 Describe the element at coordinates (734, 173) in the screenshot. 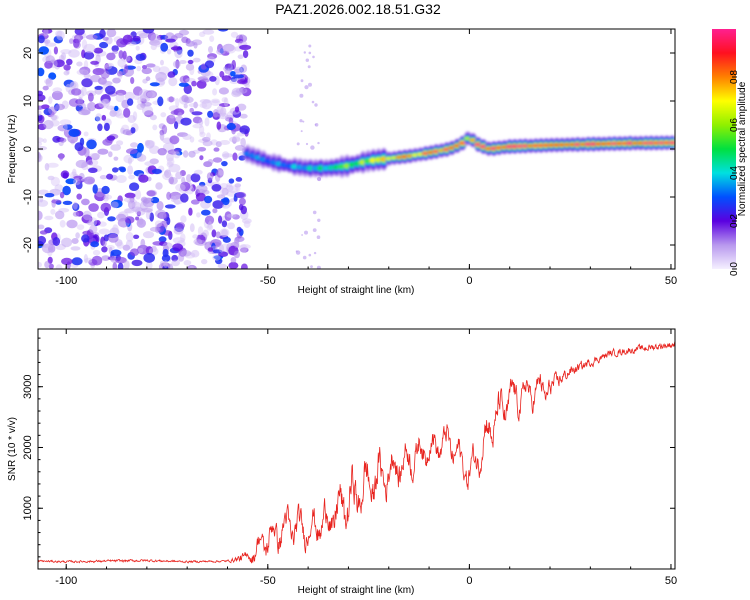

I see `colorbar-ticks: 0.0 0.2 0.4 0.6 0.8` at that location.